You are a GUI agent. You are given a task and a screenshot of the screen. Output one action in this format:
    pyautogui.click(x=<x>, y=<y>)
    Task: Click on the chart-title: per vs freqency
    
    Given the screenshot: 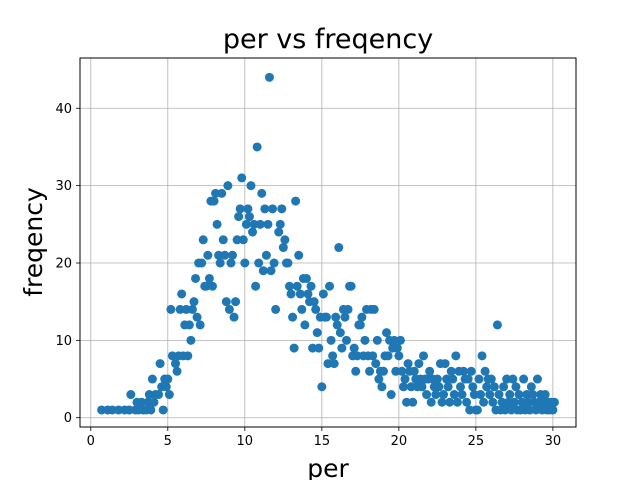 What is the action you would take?
    pyautogui.click(x=328, y=39)
    